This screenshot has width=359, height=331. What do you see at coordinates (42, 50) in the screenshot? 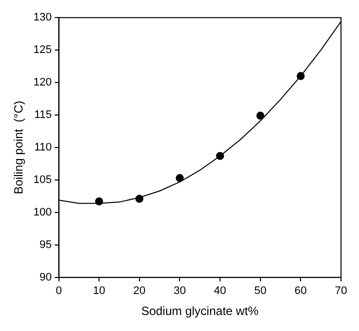
I see `y-tick-label: 125` at bounding box center [42, 50].